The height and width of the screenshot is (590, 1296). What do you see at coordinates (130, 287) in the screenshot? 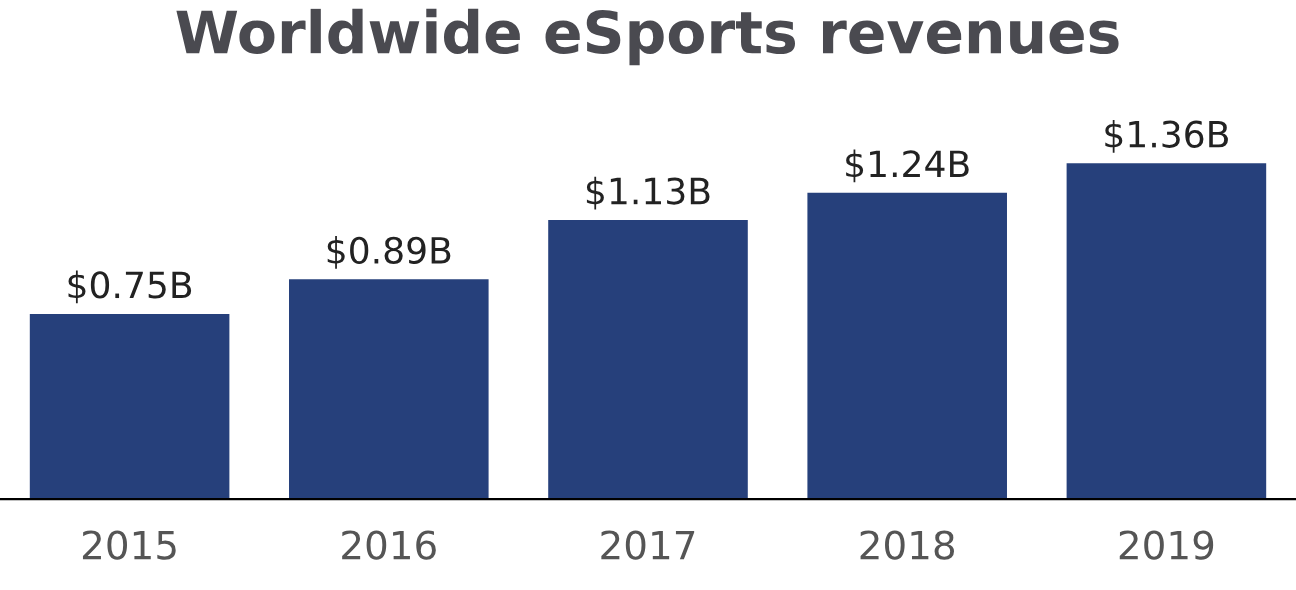
I see `data-label: $0.75B` at bounding box center [130, 287].